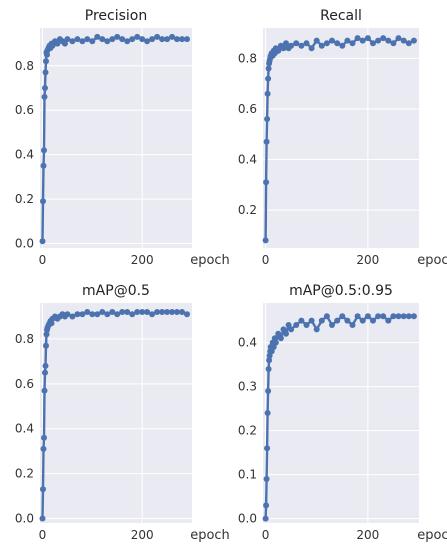 Image resolution: width=447 pixels, height=550 pixels. What do you see at coordinates (24, 66) in the screenshot?
I see `y-tick-label-4: 0.8` at bounding box center [24, 66].